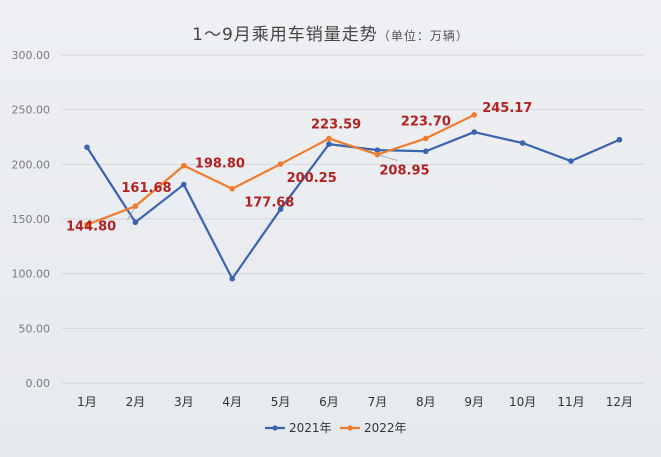 The height and width of the screenshot is (457, 661). Describe the element at coordinates (31, 164) in the screenshot. I see `y-tick-label: 200.00` at that location.